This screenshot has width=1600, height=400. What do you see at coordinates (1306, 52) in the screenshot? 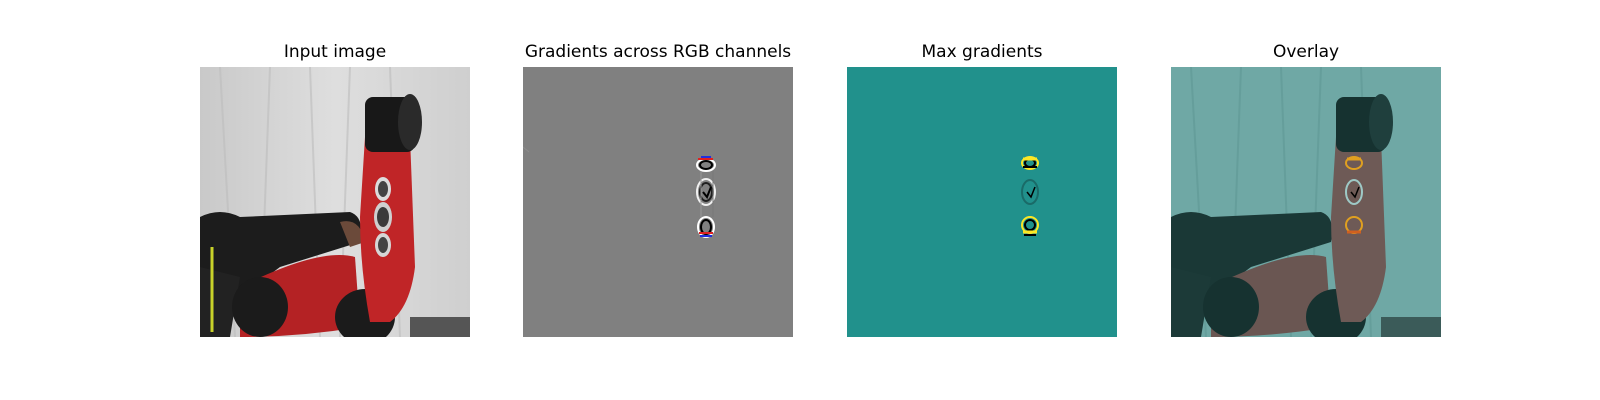
I see `panel-title: Overlay` at bounding box center [1306, 52].